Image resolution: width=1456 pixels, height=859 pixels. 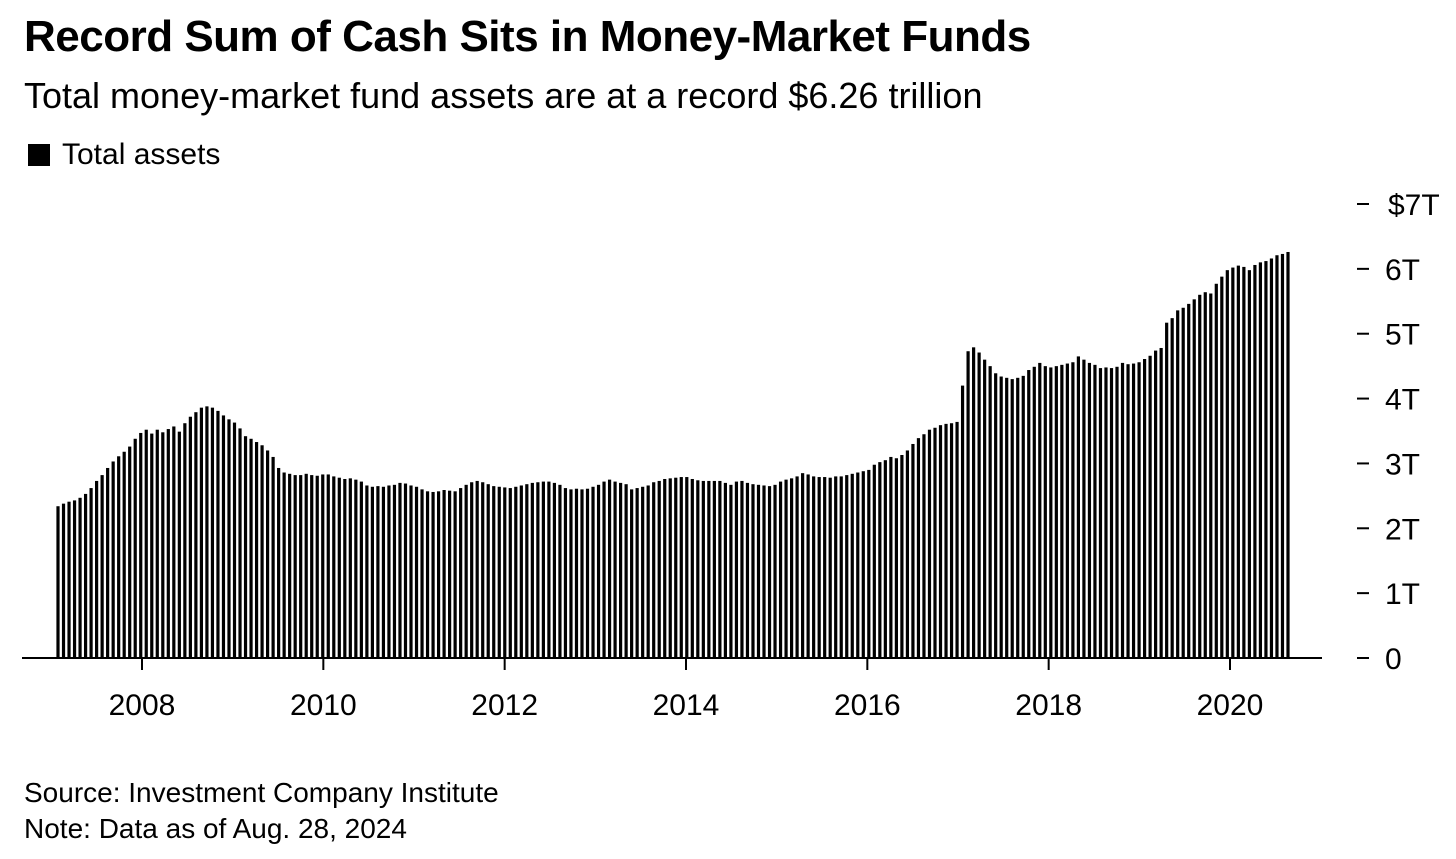 What do you see at coordinates (261, 792) in the screenshot?
I see `source-note: Source: Investment Company Institute` at bounding box center [261, 792].